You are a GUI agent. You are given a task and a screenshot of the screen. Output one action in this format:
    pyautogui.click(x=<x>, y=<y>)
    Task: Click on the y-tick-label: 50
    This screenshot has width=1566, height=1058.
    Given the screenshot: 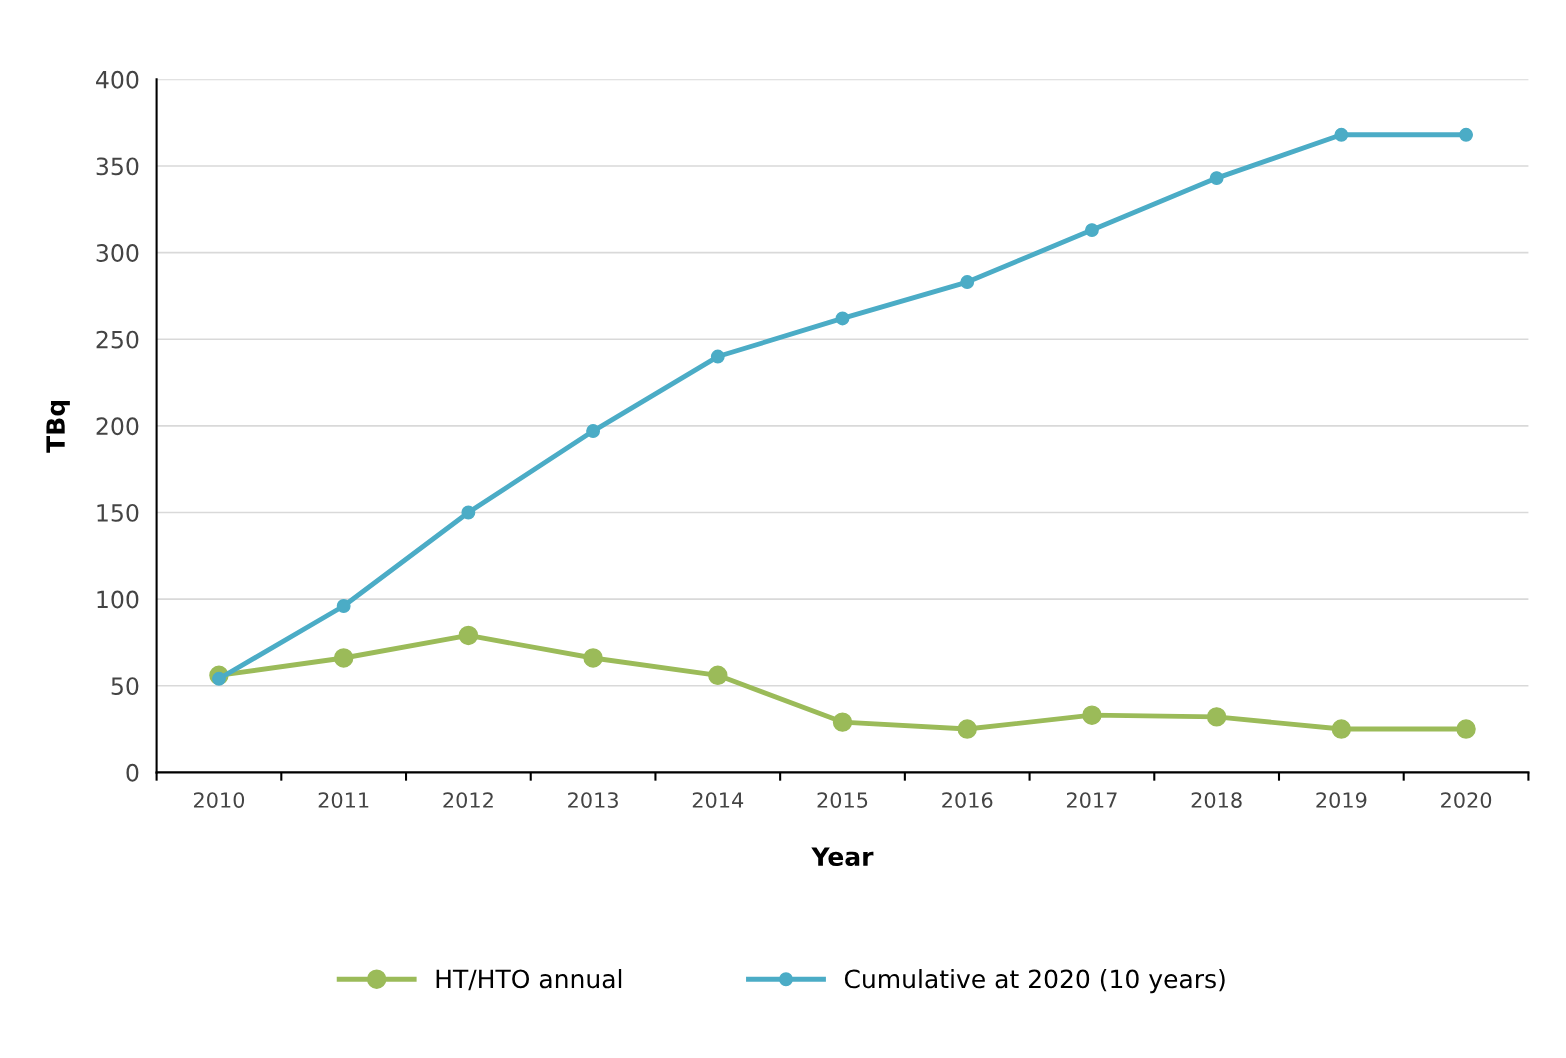 What is the action you would take?
    pyautogui.click(x=125, y=686)
    